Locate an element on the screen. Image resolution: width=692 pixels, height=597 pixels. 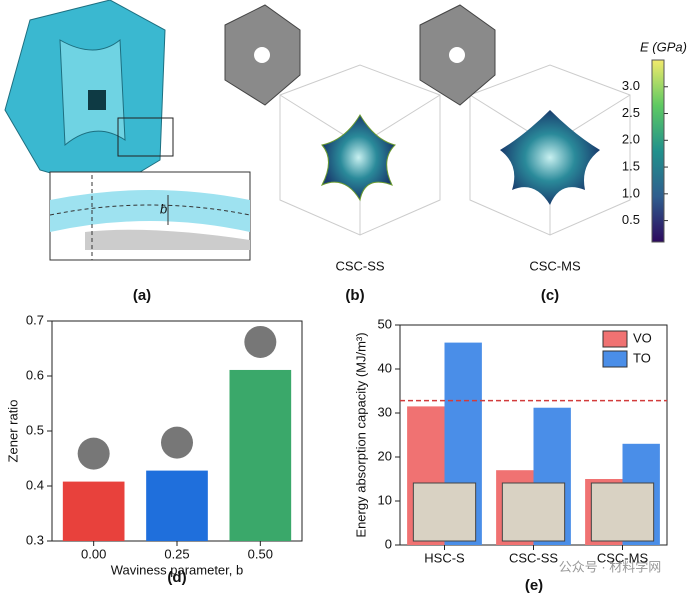
panel-label: (a) is located at coordinates (142, 295).